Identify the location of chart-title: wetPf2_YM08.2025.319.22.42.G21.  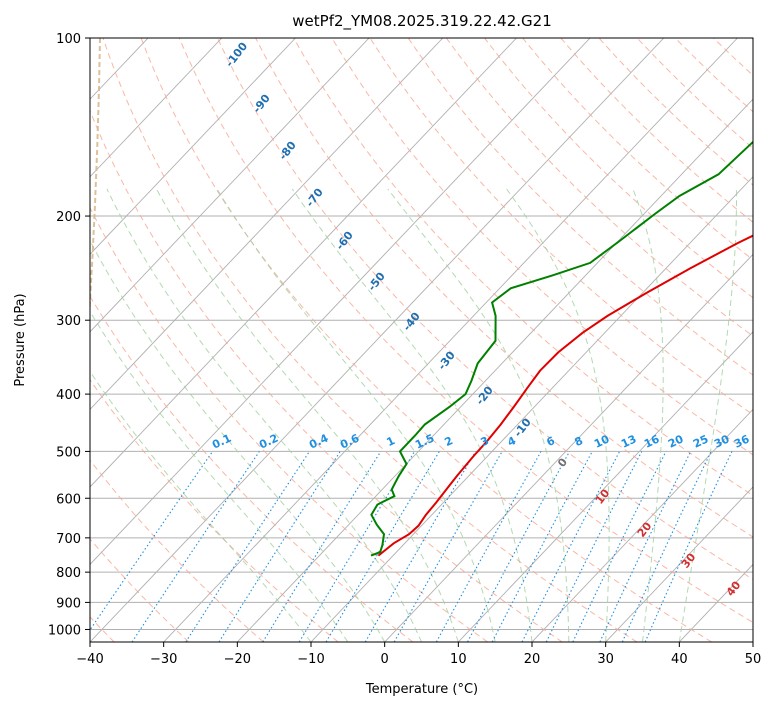
(421, 21).